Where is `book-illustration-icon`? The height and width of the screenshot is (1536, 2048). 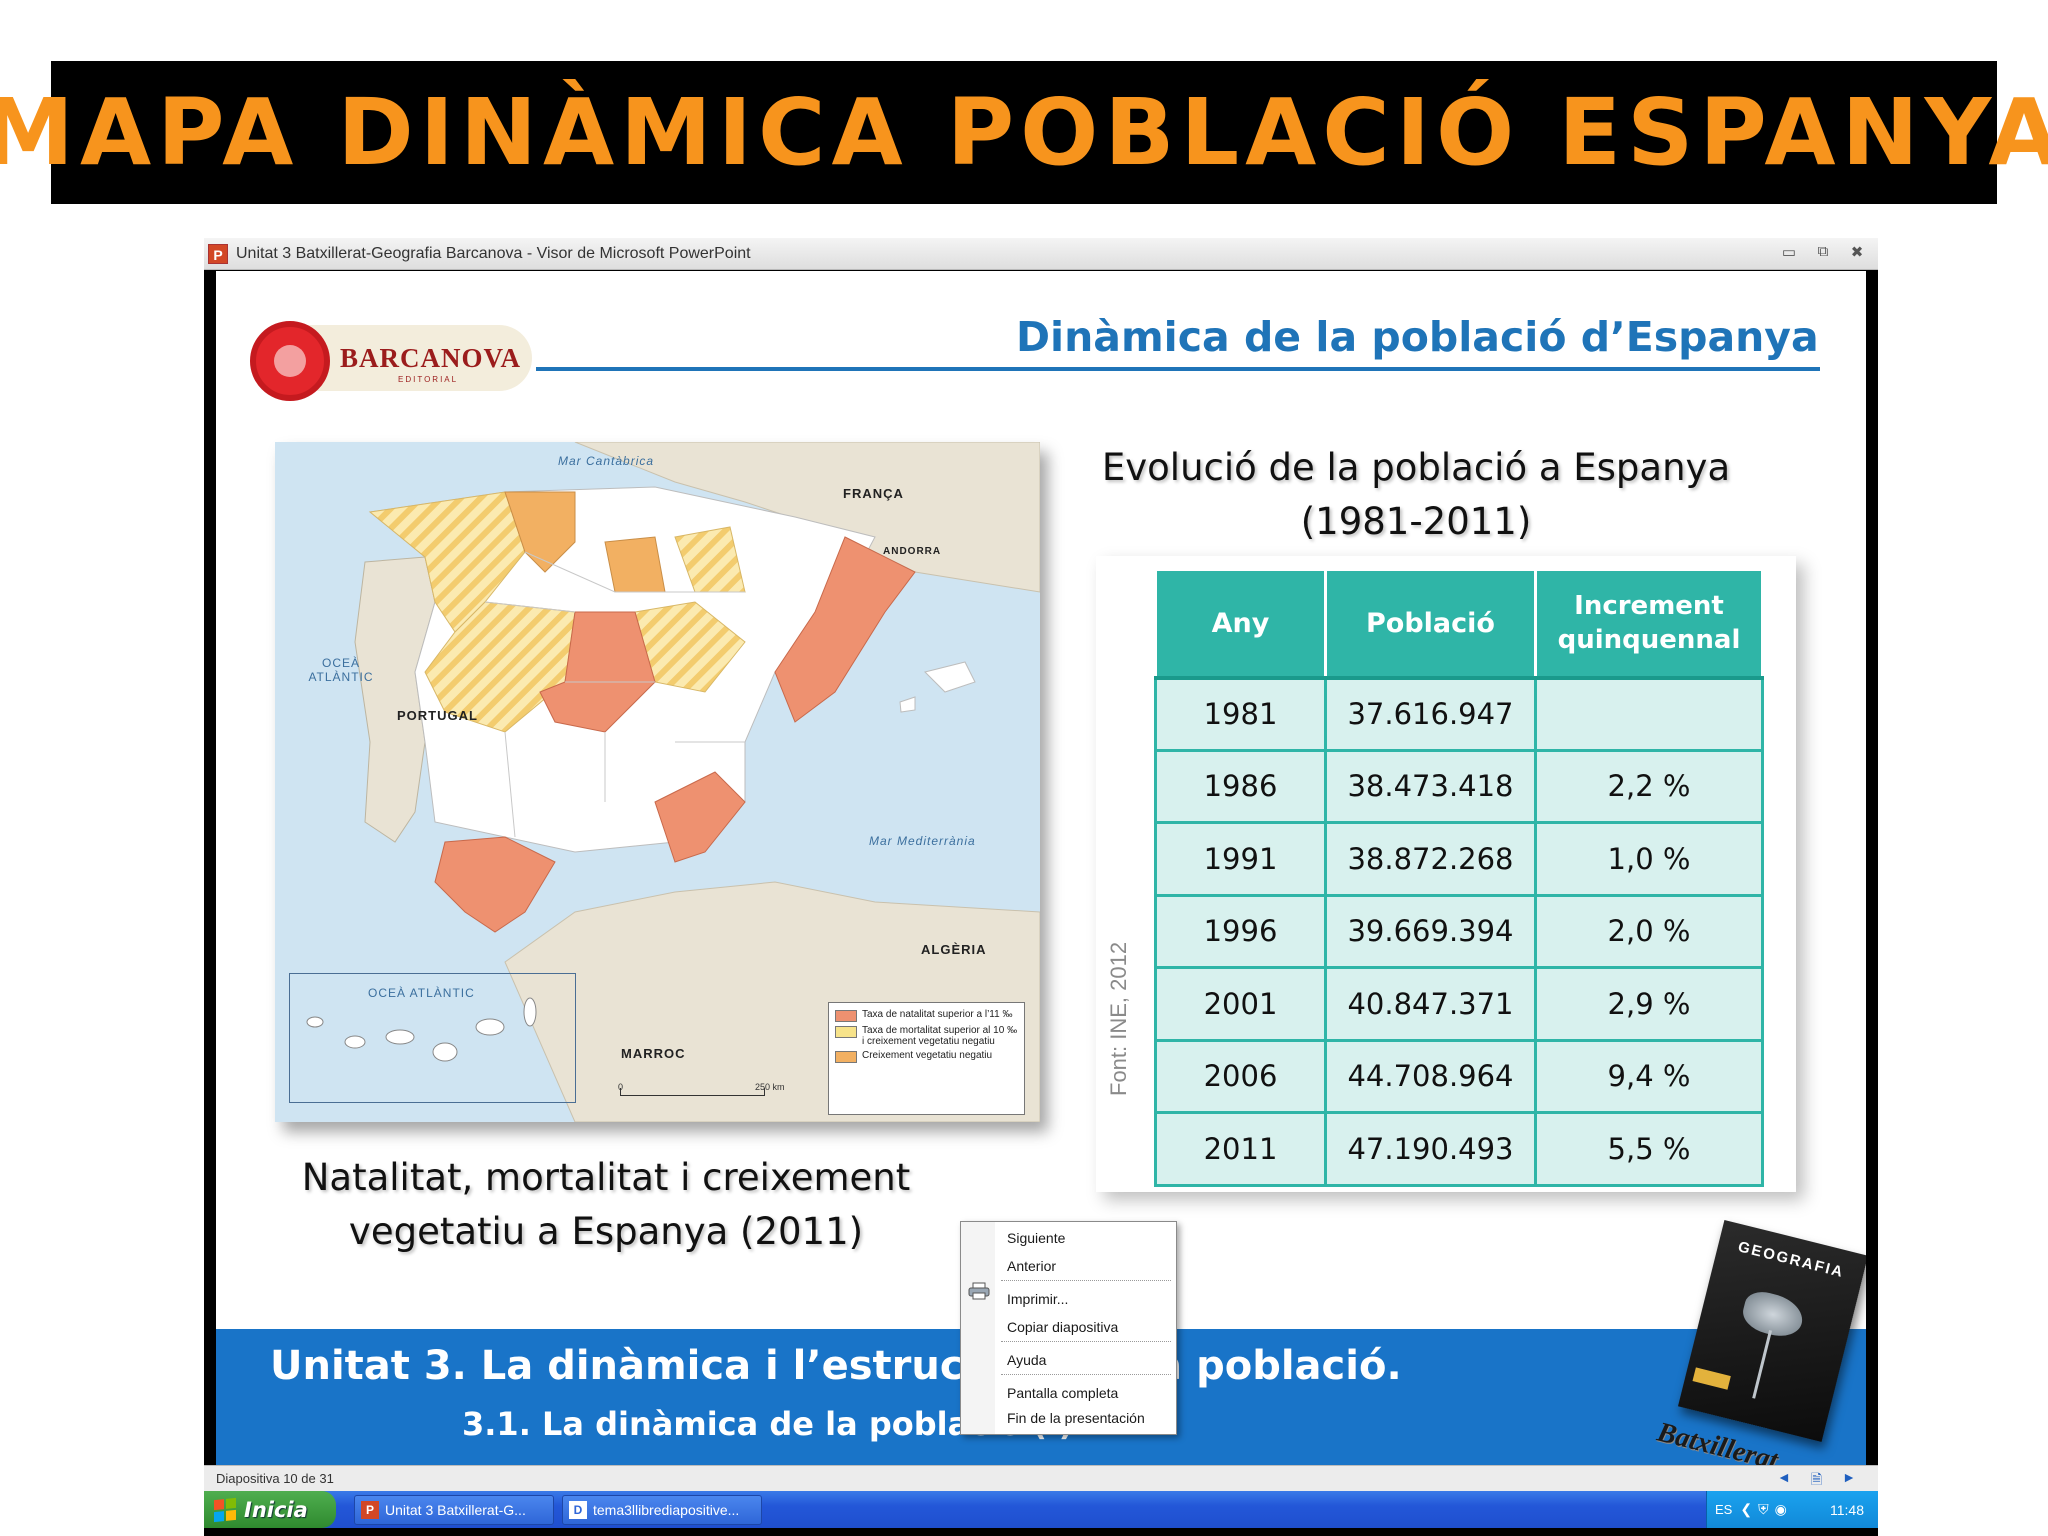
book-illustration-icon is located at coordinates (1773, 1314).